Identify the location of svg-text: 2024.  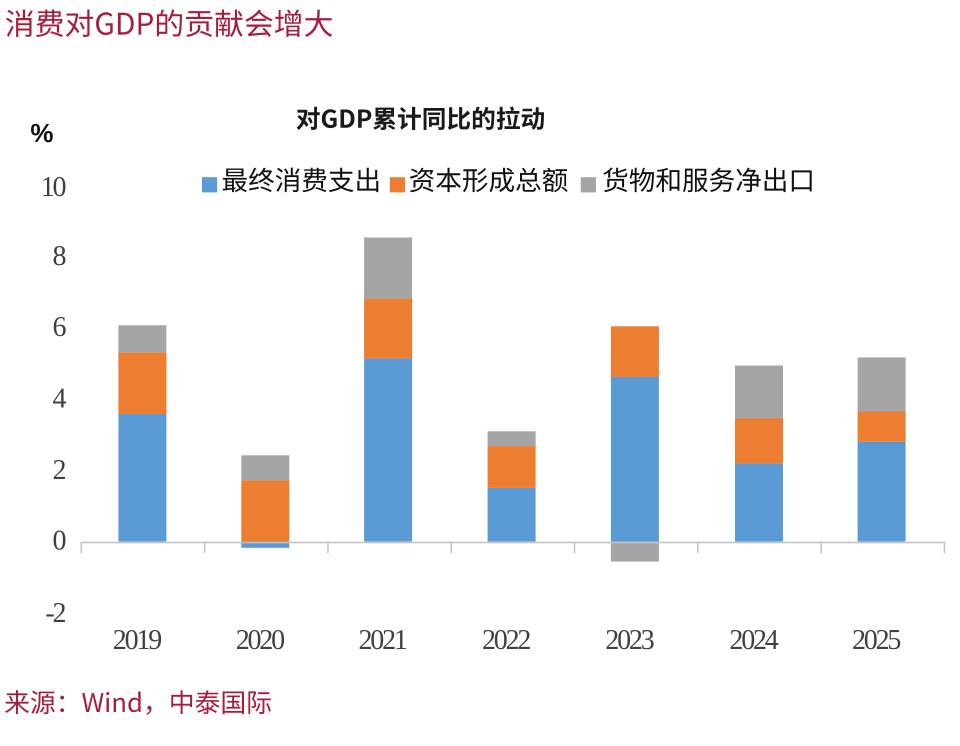
(753, 640).